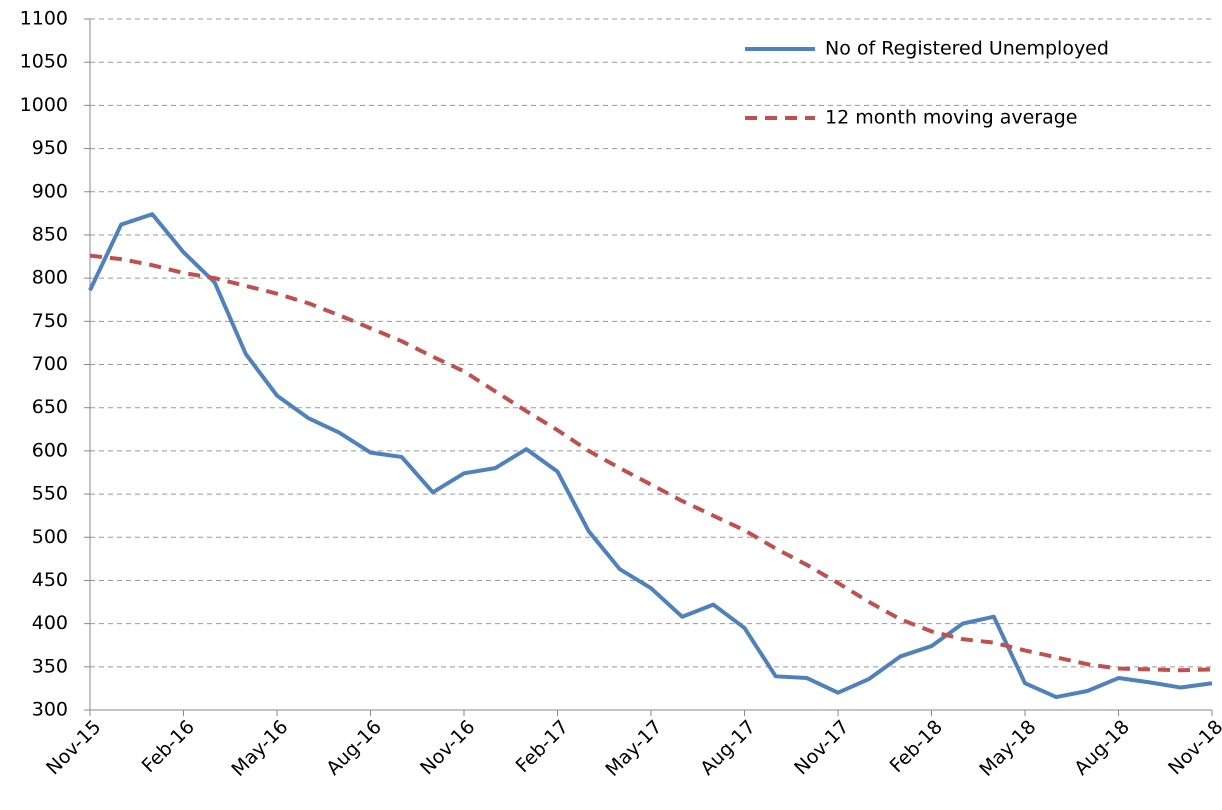 Image resolution: width=1222 pixels, height=810 pixels. Describe the element at coordinates (50, 666) in the screenshot. I see `y-tick-label: 350` at that location.